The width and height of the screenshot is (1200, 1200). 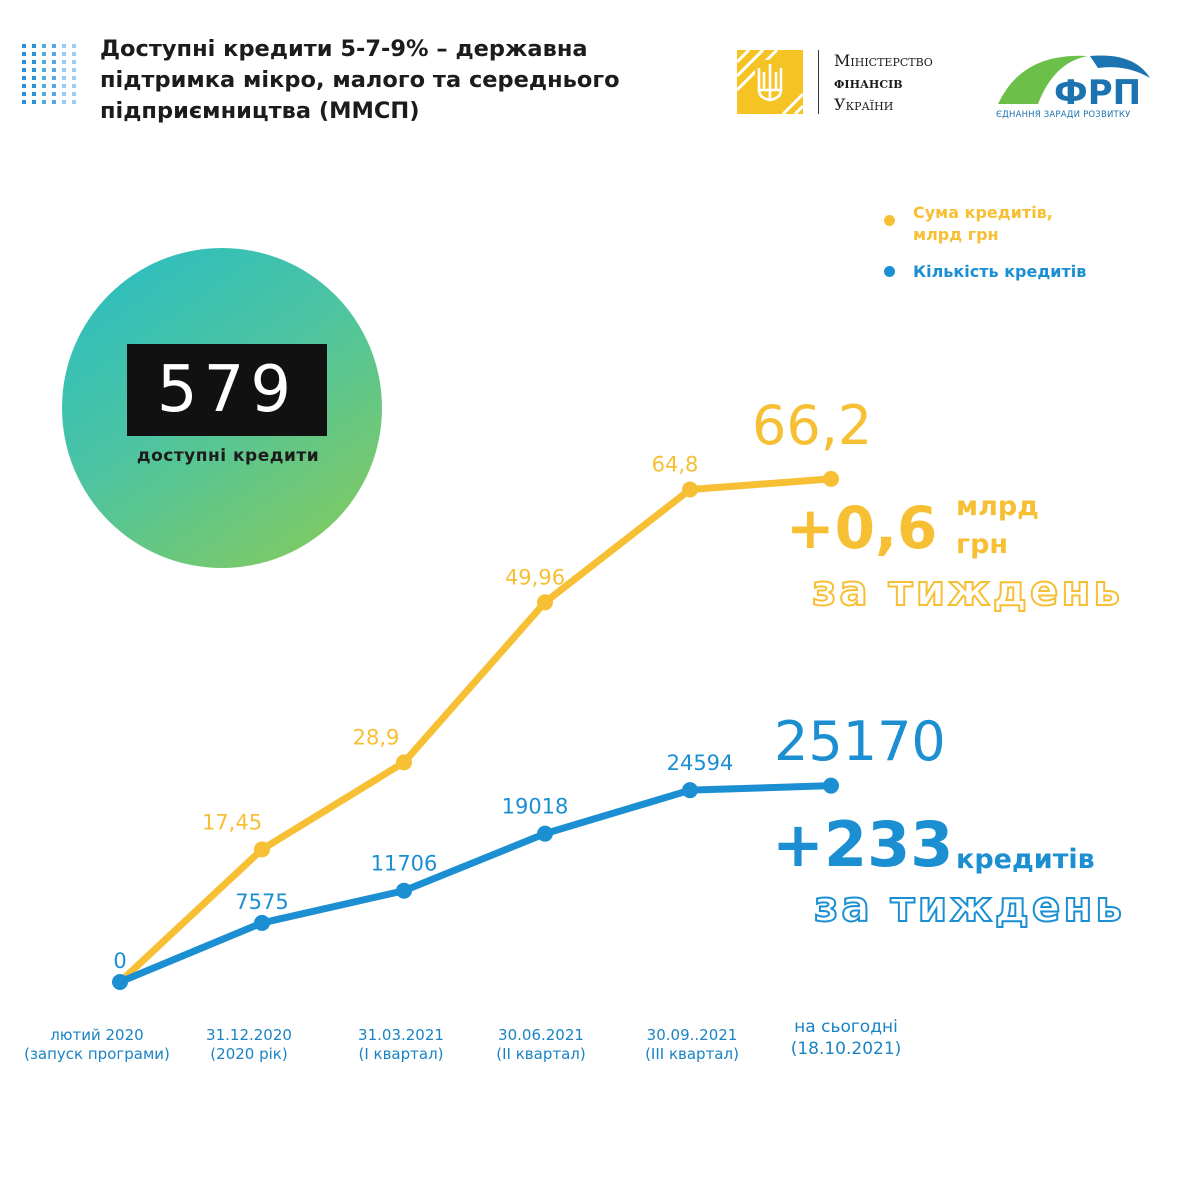 I want to click on count-data-label-1: 7575, so click(x=261, y=902).